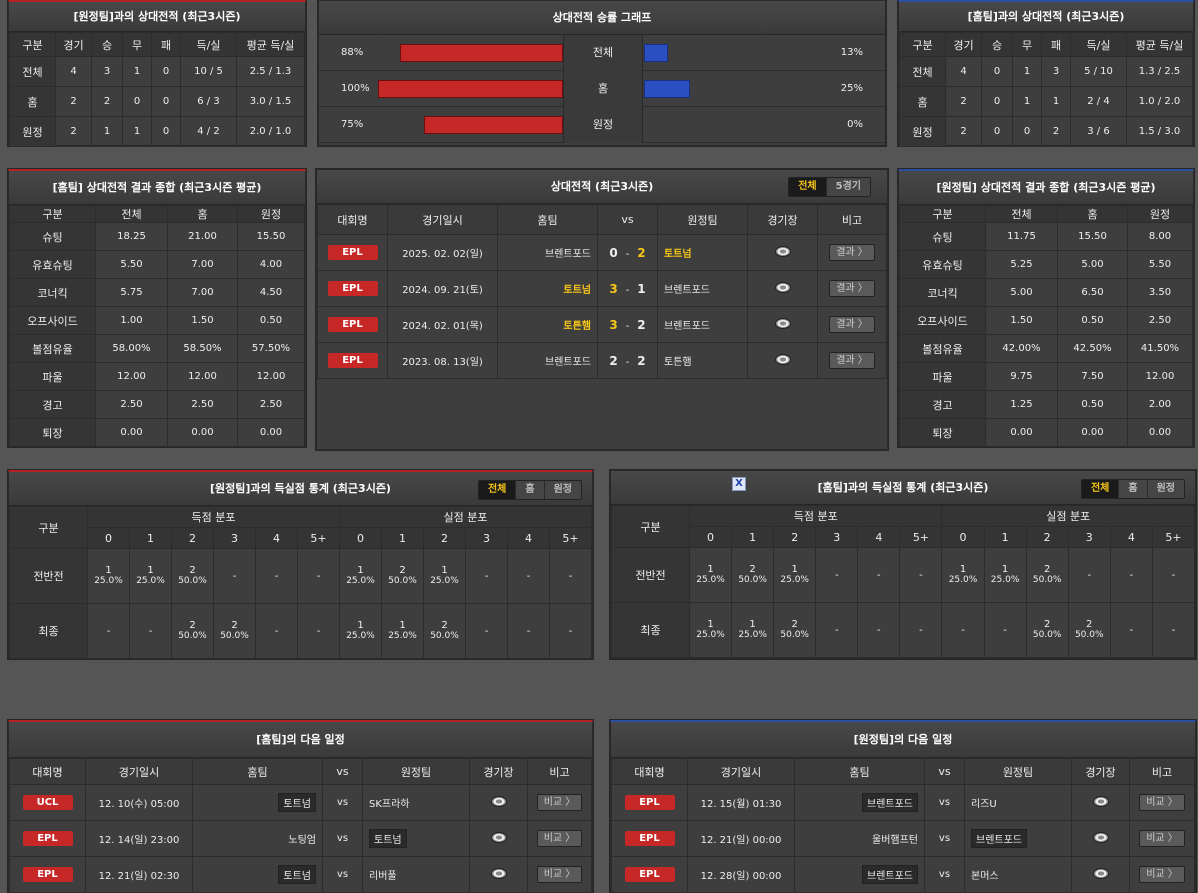 This screenshot has height=893, width=1198. What do you see at coordinates (603, 53) in the screenshot?
I see `graph-row-label: 전체` at bounding box center [603, 53].